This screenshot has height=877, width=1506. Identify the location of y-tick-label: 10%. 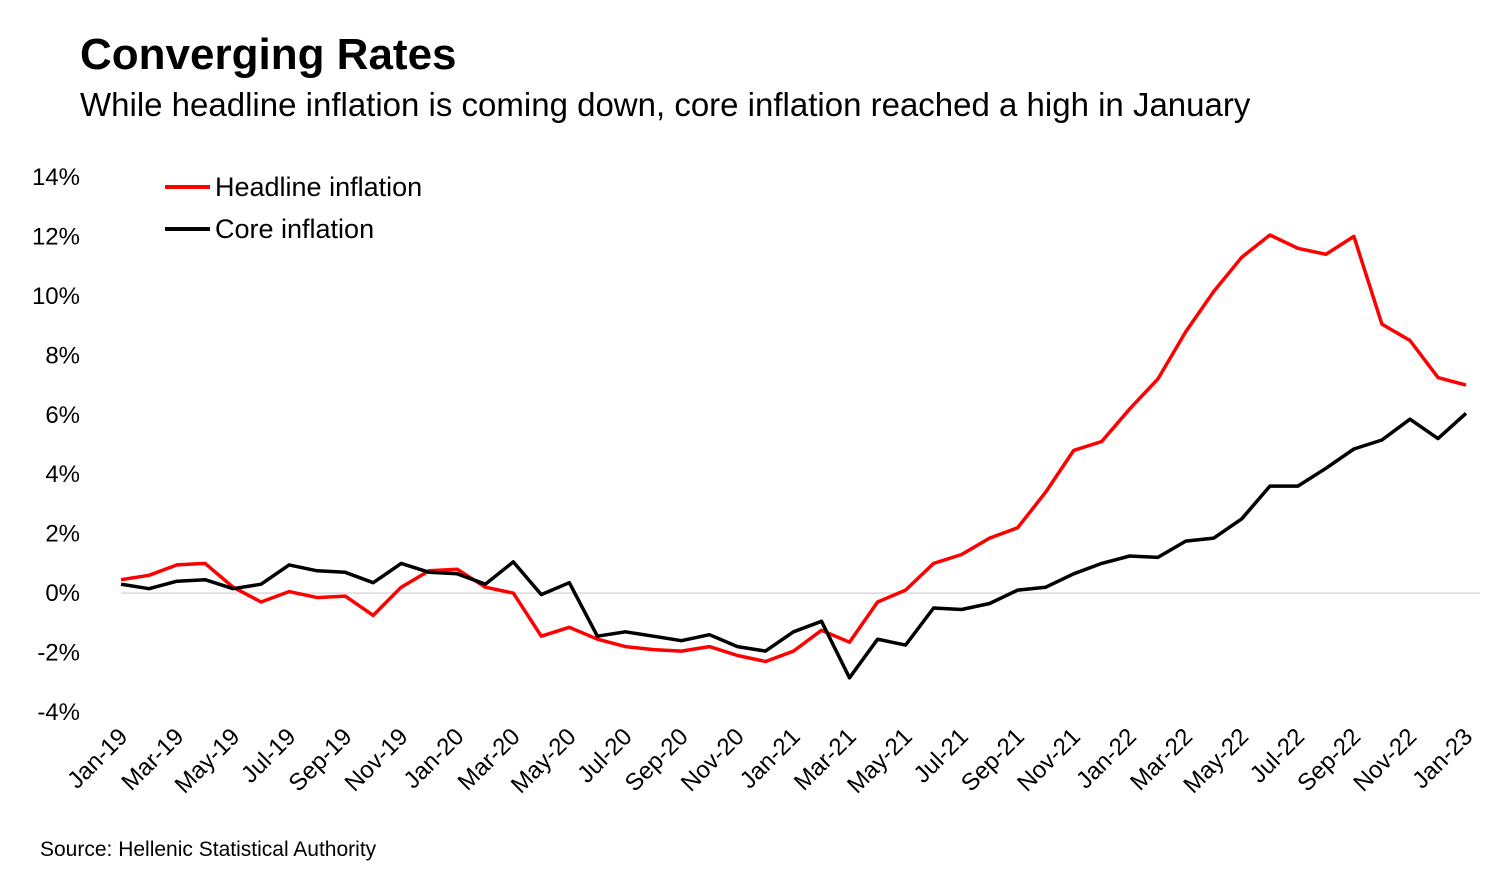
(56, 296).